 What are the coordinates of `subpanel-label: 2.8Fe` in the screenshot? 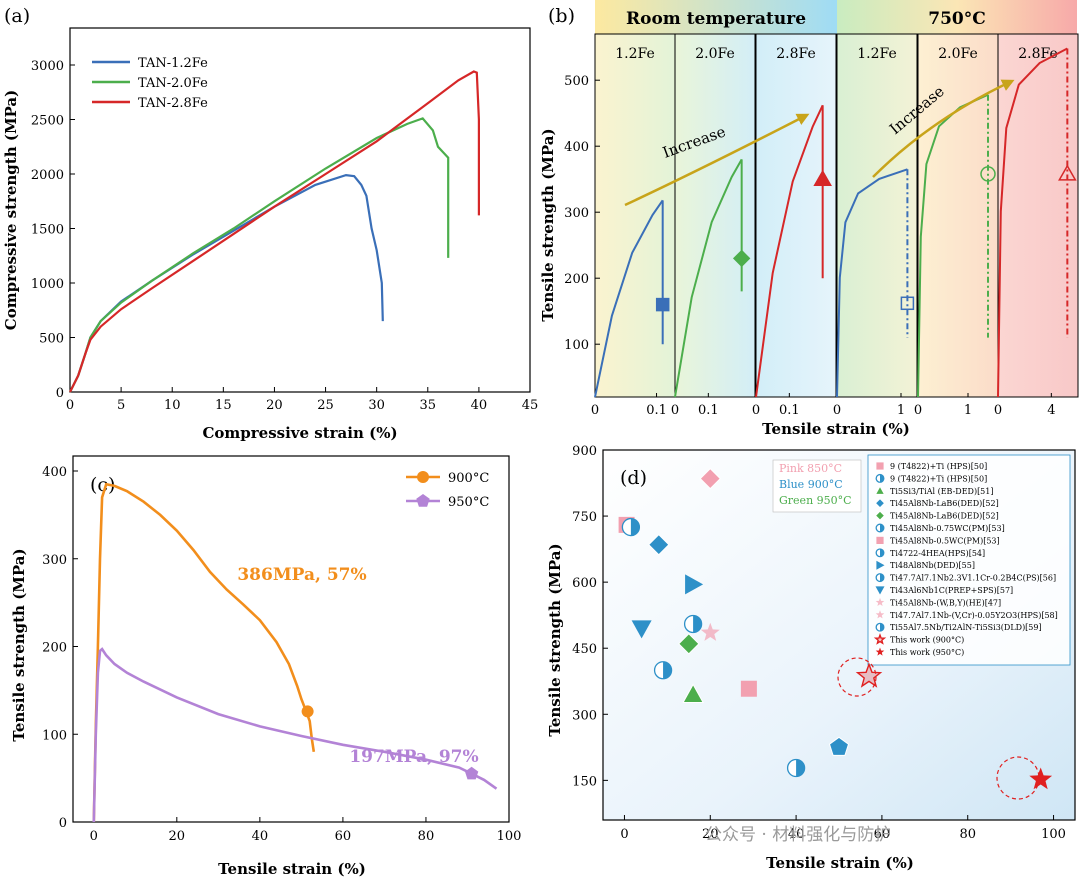 It's located at (796, 54).